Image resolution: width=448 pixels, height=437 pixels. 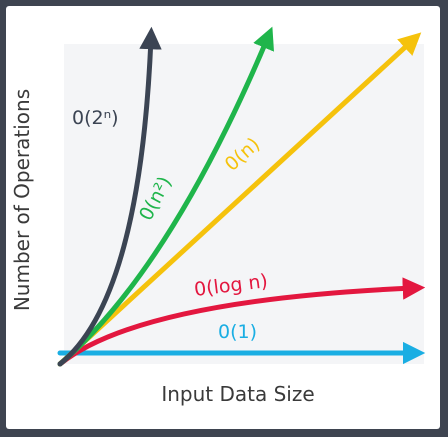 What do you see at coordinates (95, 118) in the screenshot?
I see `label-exp: 0(2ⁿ)` at bounding box center [95, 118].